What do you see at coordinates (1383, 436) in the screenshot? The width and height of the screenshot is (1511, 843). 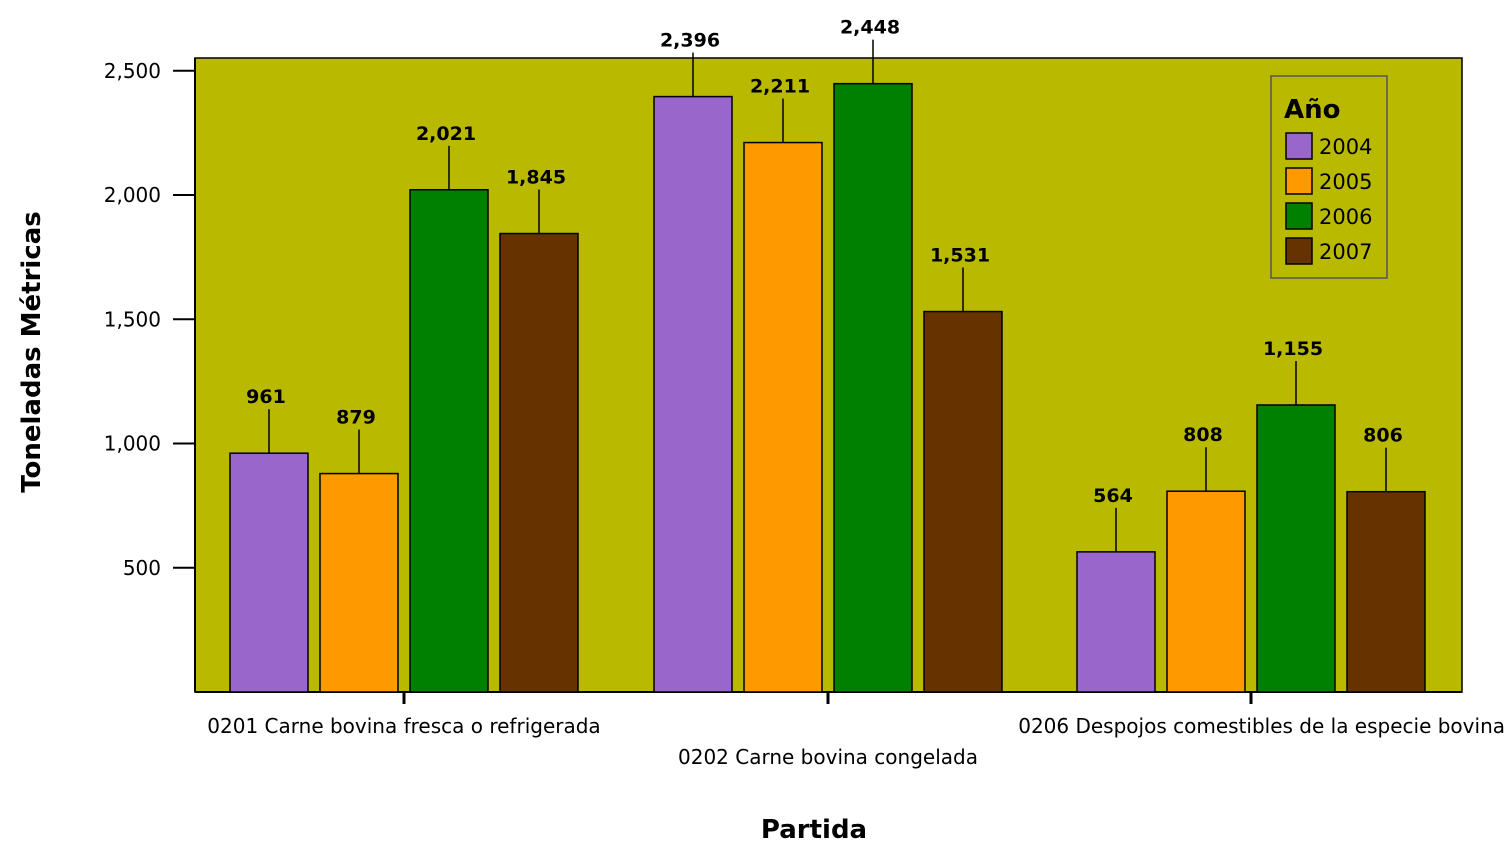 I see `data-label: 806` at bounding box center [1383, 436].